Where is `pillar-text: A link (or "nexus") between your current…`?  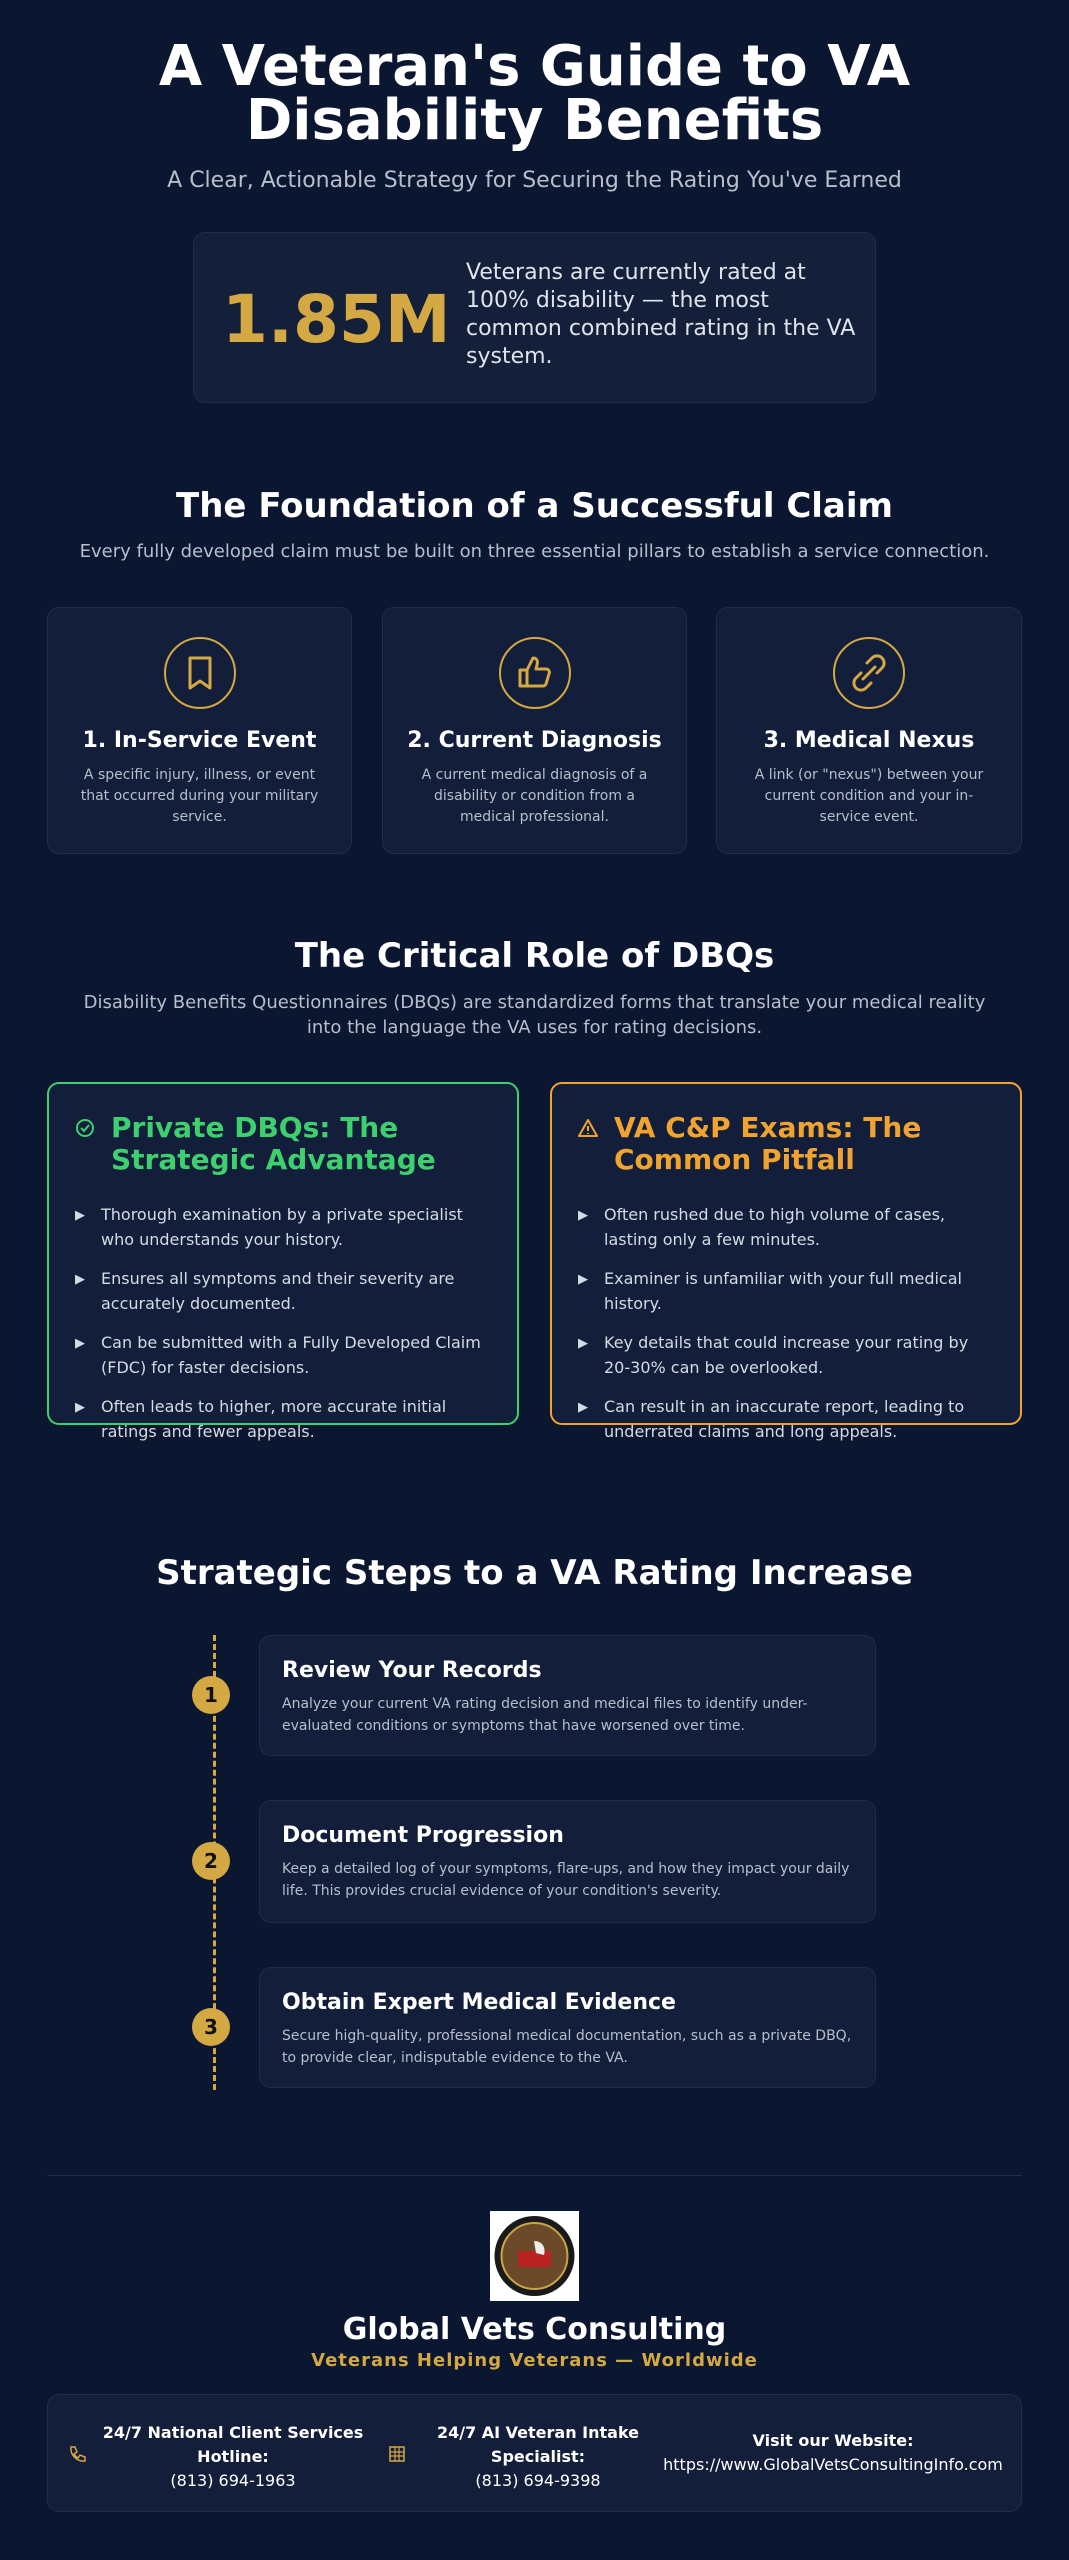 pillar-text: A link (or "nexus") between your current… is located at coordinates (869, 796).